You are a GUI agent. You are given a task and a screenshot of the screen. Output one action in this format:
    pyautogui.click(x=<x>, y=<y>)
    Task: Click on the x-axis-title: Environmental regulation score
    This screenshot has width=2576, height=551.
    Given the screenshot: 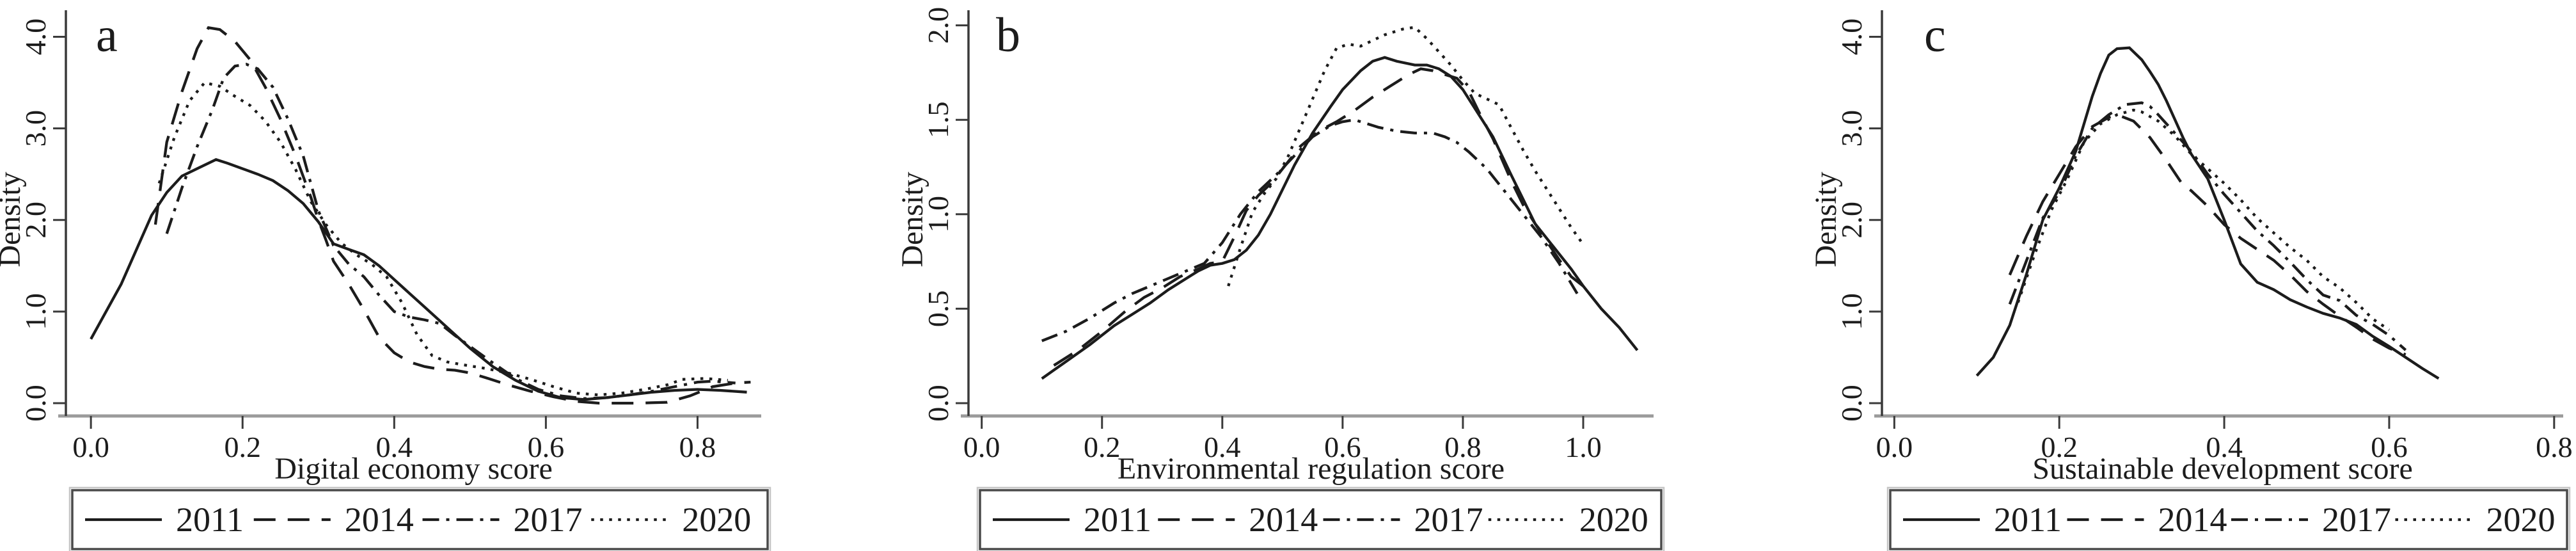 What is the action you would take?
    pyautogui.click(x=1311, y=469)
    